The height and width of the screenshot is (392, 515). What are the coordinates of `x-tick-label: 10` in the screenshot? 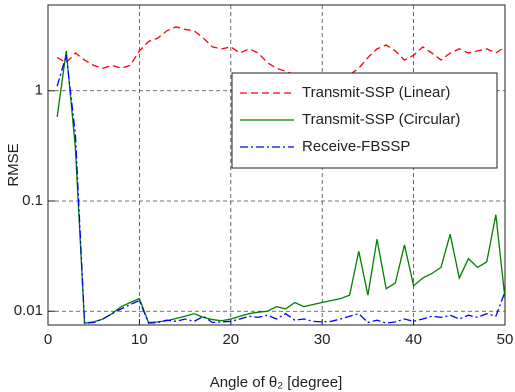 It's located at (139, 339).